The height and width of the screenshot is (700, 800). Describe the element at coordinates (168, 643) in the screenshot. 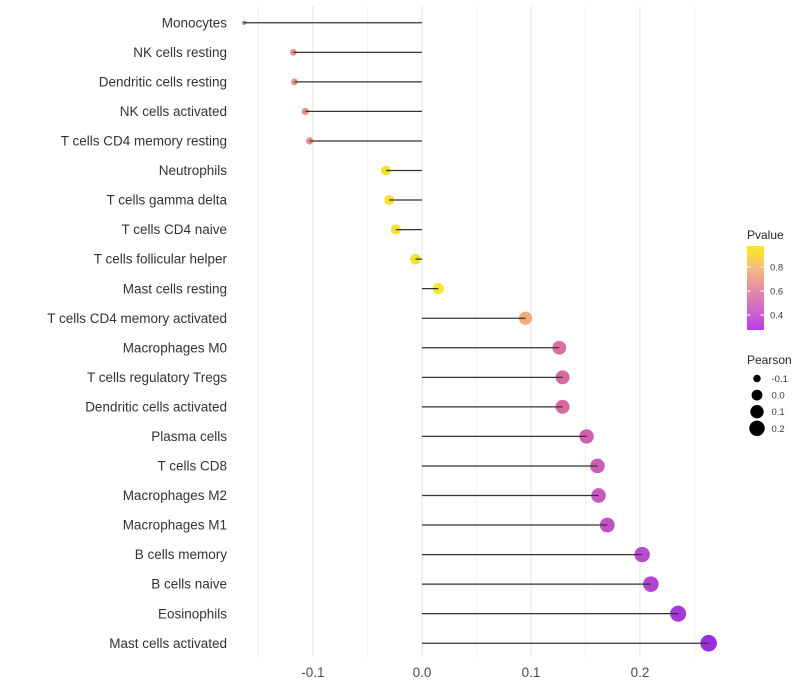

I see `y-axis-label: Mast cells activated` at that location.